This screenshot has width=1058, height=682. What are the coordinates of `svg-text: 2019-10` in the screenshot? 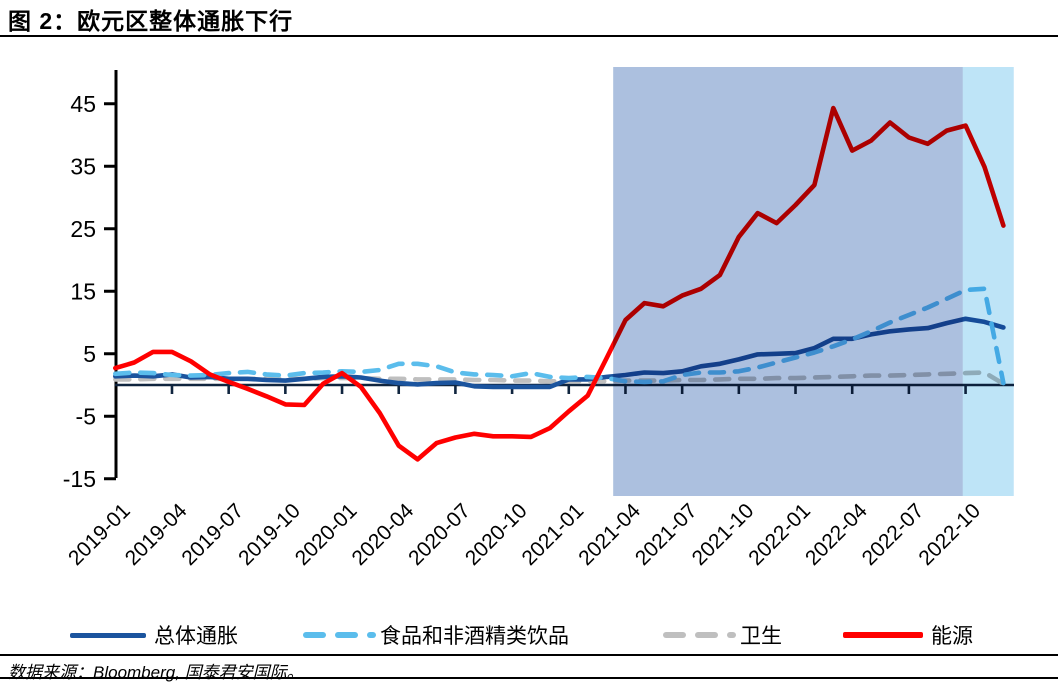 It's located at (269, 534).